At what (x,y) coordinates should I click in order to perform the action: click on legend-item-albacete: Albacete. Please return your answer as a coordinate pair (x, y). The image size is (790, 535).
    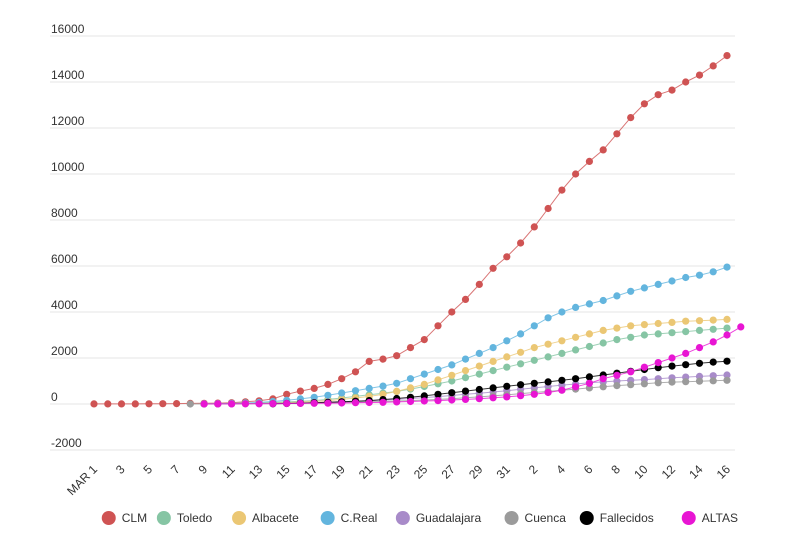
    Looking at the image, I should click on (265, 518).